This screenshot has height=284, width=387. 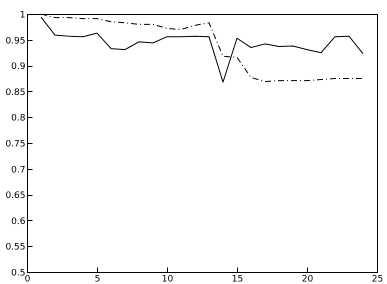 What do you see at coordinates (18, 67) in the screenshot?
I see `y-tick-label: 0.9` at bounding box center [18, 67].